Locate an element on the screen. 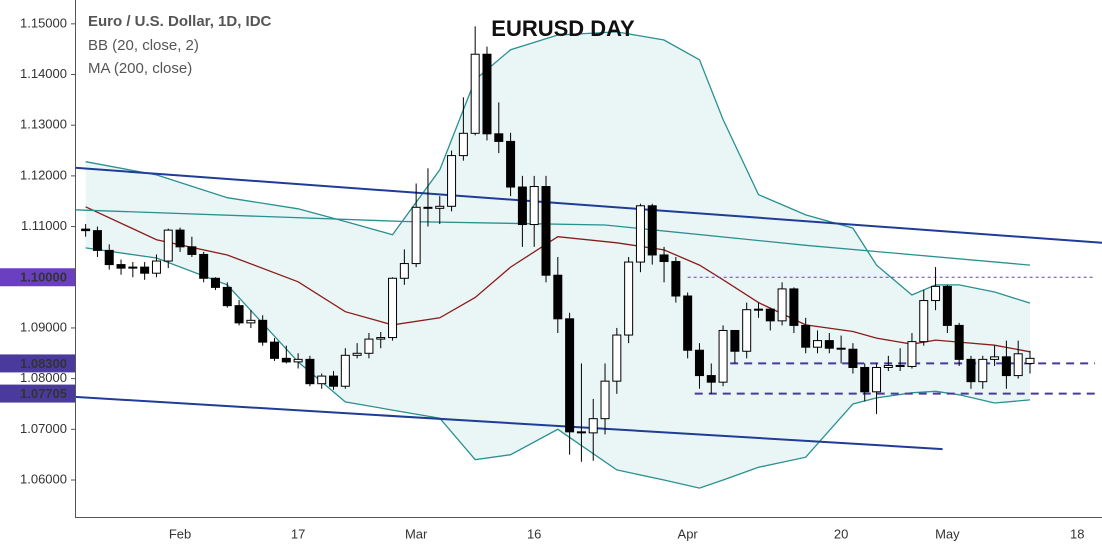  y-tick-label: 1.15000 is located at coordinates (43, 22).